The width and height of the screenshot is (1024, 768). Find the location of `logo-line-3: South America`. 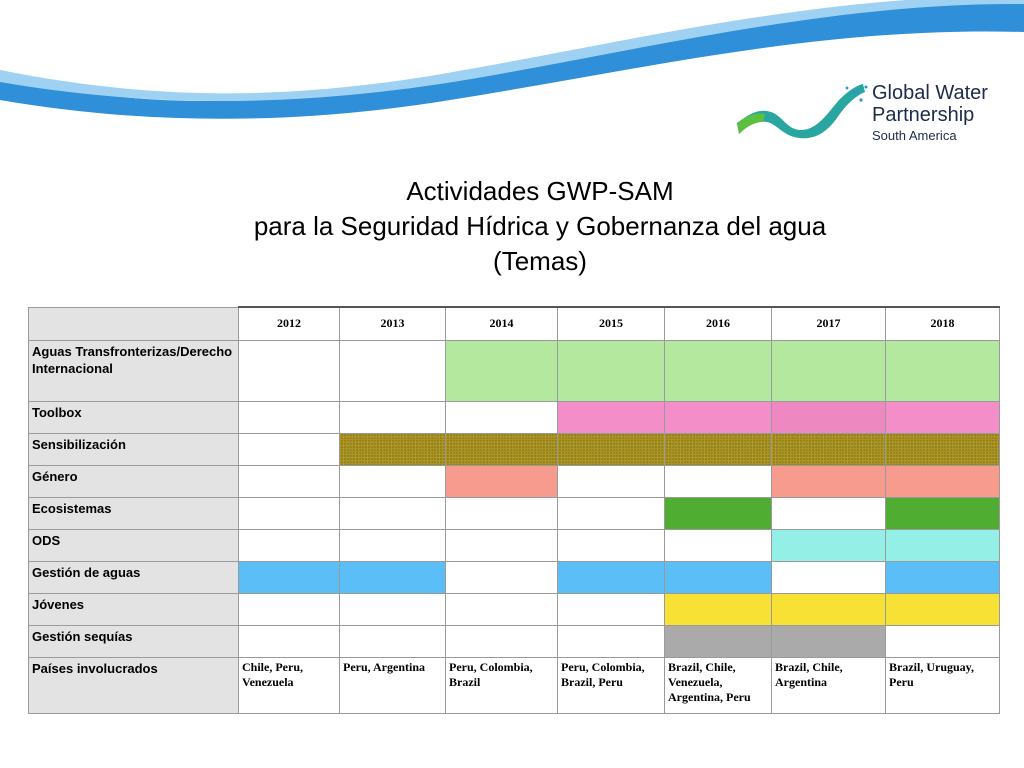

logo-line-3: South America is located at coordinates (914, 135).